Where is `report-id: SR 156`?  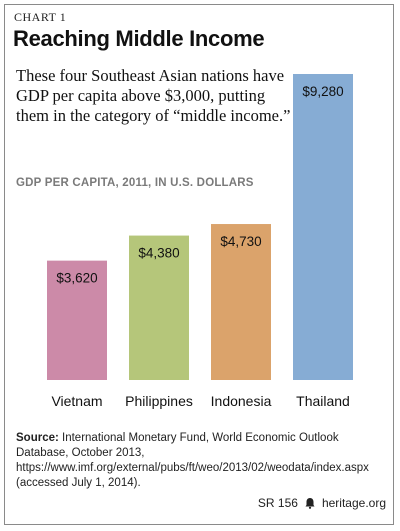 report-id: SR 156 is located at coordinates (277, 503).